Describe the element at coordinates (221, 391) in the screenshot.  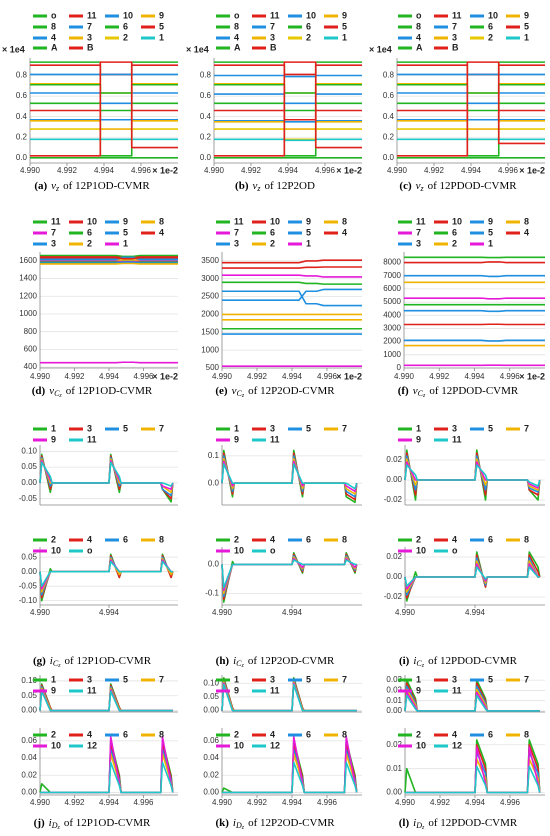
I see `caption-tag: (e)` at that location.